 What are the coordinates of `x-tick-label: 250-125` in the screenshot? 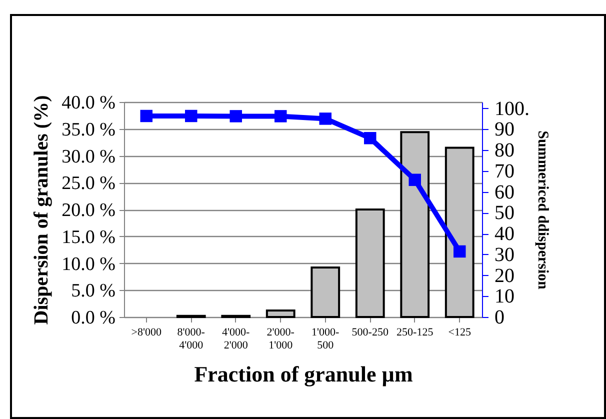 It's located at (415, 332).